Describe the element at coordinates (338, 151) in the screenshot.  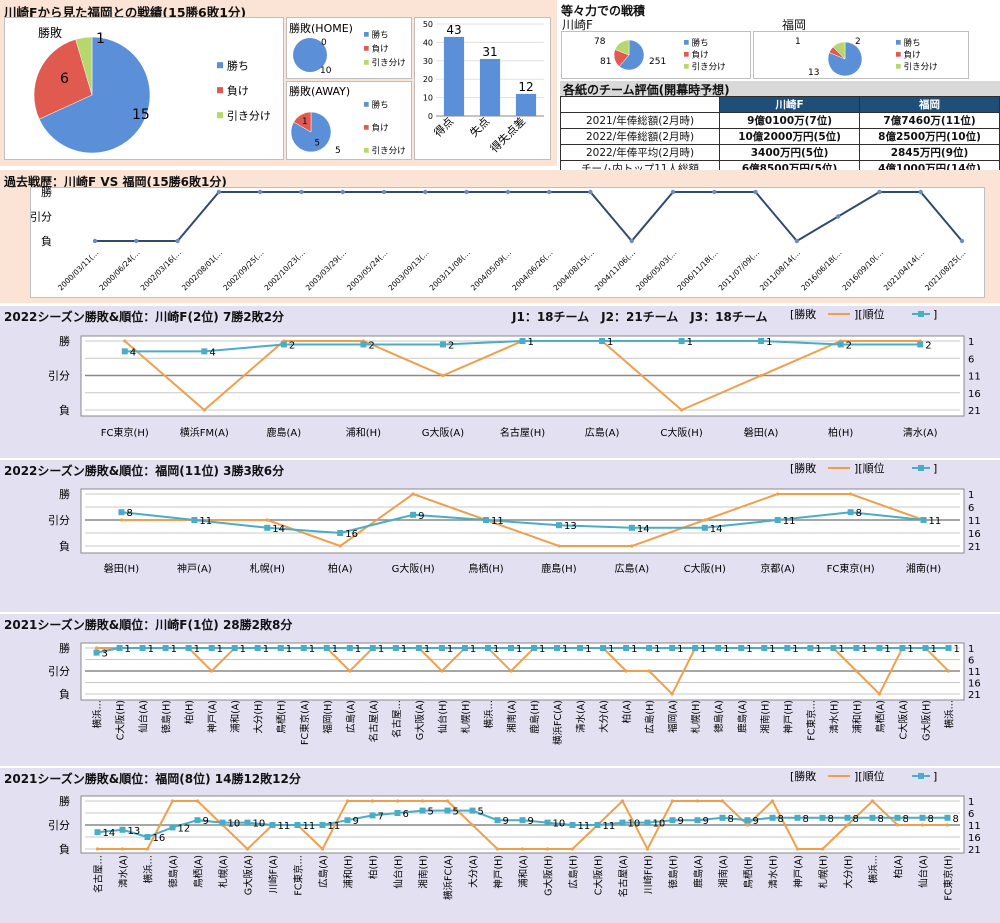
I see `away-label-extra: 5` at that location.